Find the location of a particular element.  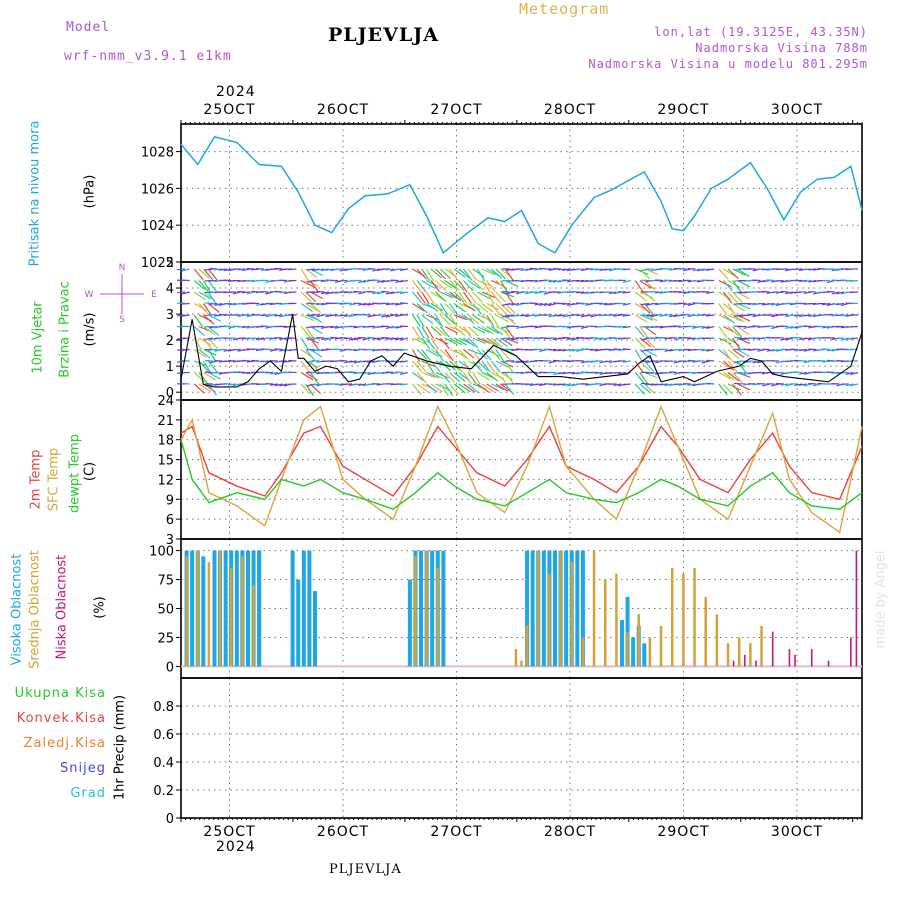

y-tick-label: 0.8 is located at coordinates (163, 707).